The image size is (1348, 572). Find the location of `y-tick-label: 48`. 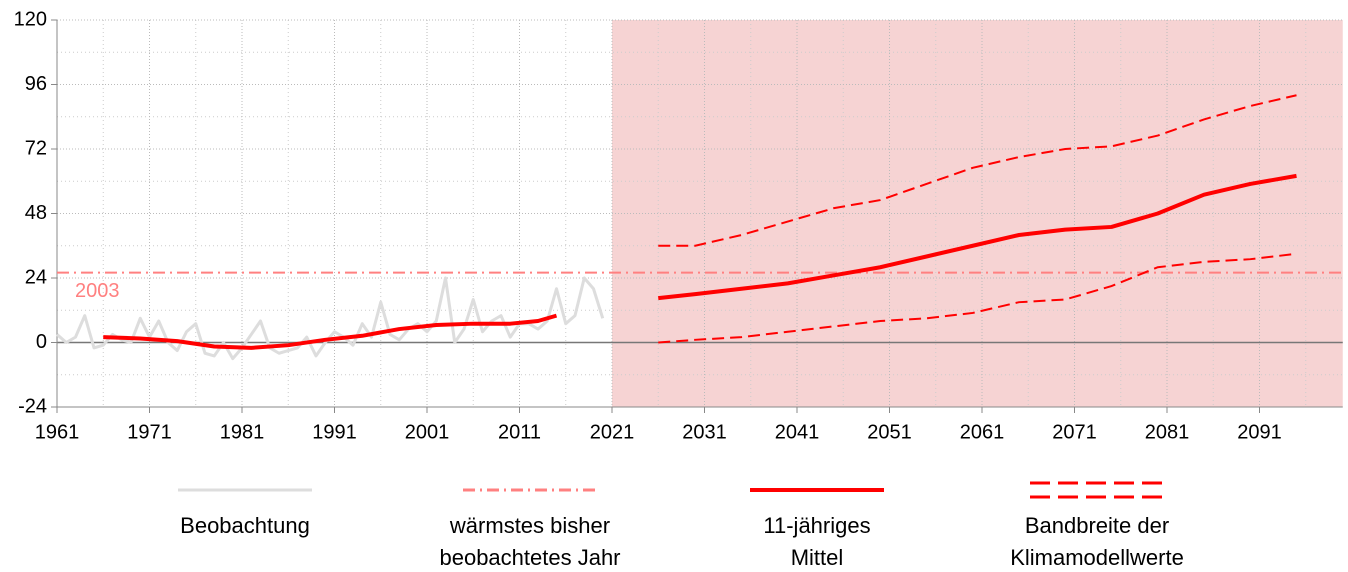

y-tick-label: 48 is located at coordinates (36, 213).